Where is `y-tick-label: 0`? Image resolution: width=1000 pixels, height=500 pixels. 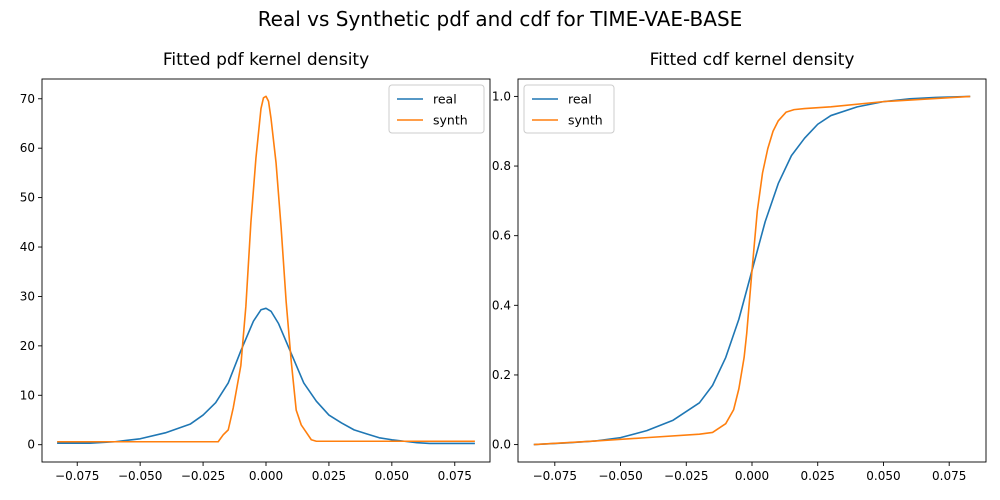 y-tick-label: 0 is located at coordinates (31, 445).